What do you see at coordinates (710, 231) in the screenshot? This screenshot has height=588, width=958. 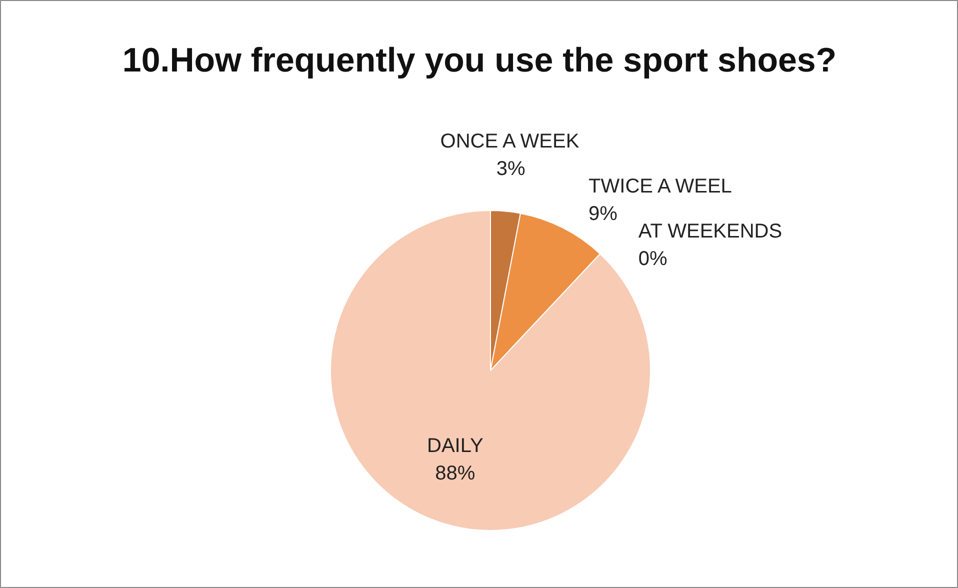 I see `category-label: AT WEEKENDS` at bounding box center [710, 231].